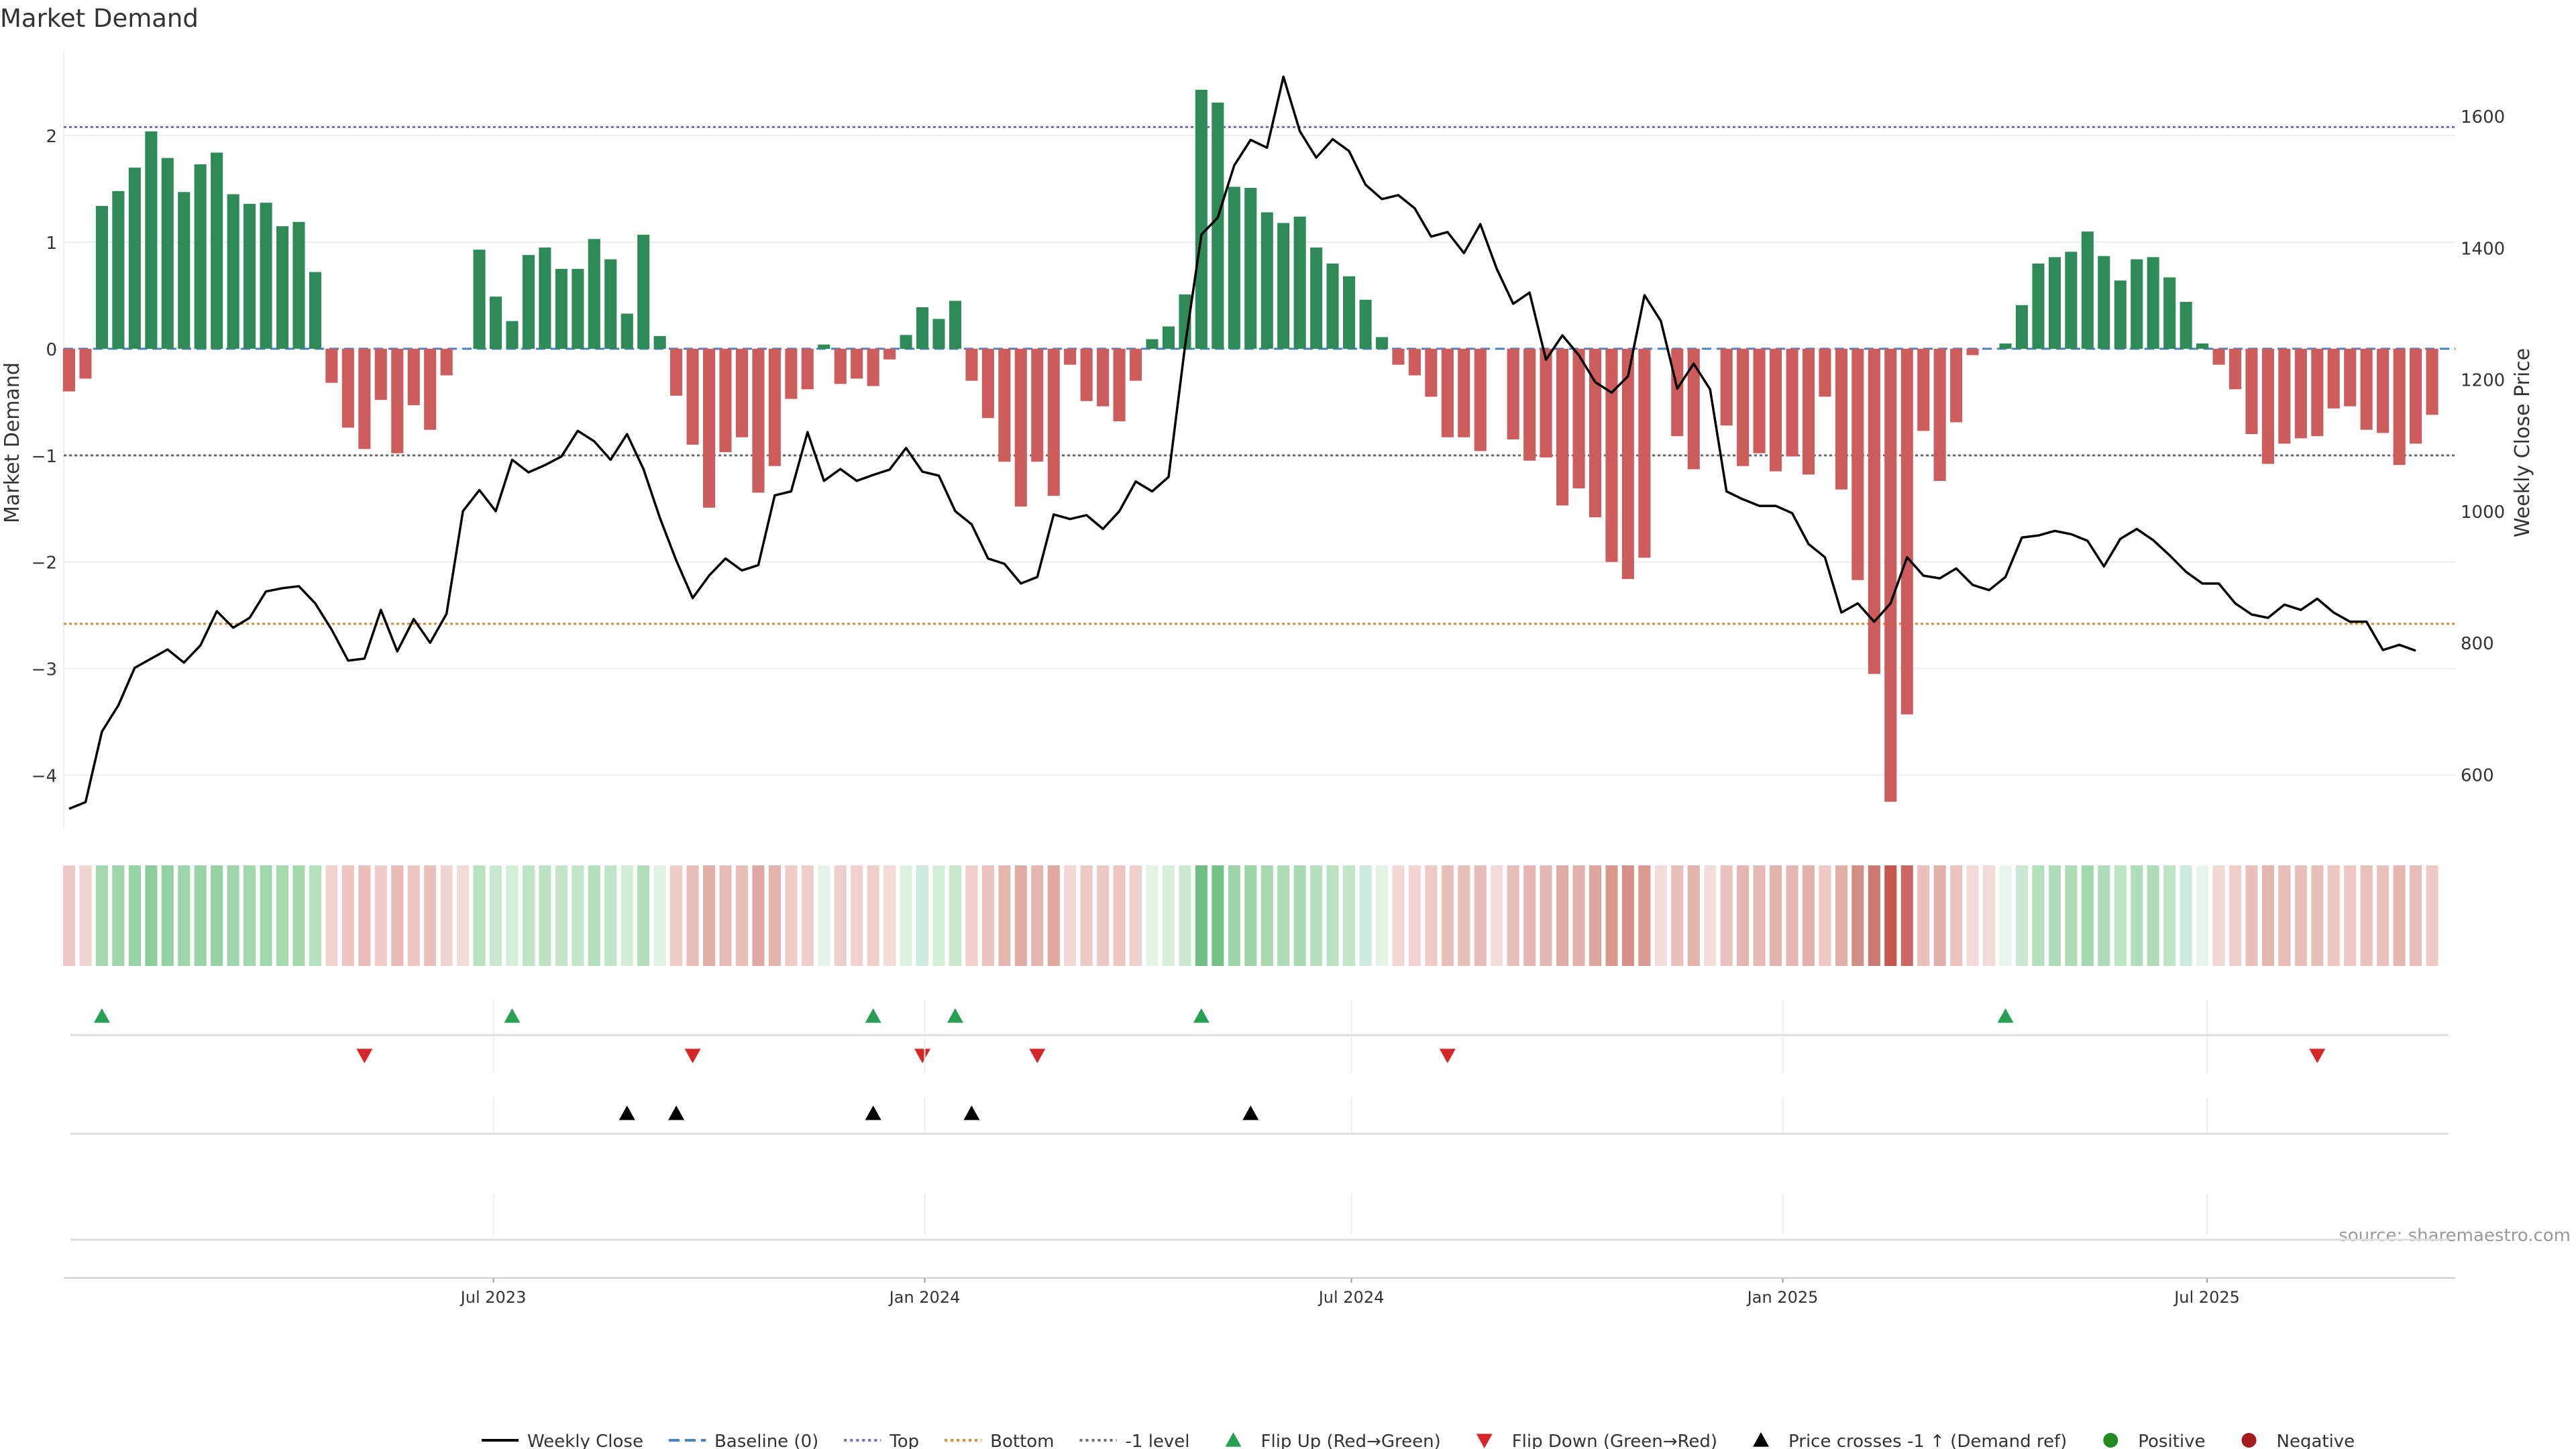 The image size is (2576, 1449). Describe the element at coordinates (44, 670) in the screenshot. I see `y-tick-label-left: −3` at that location.